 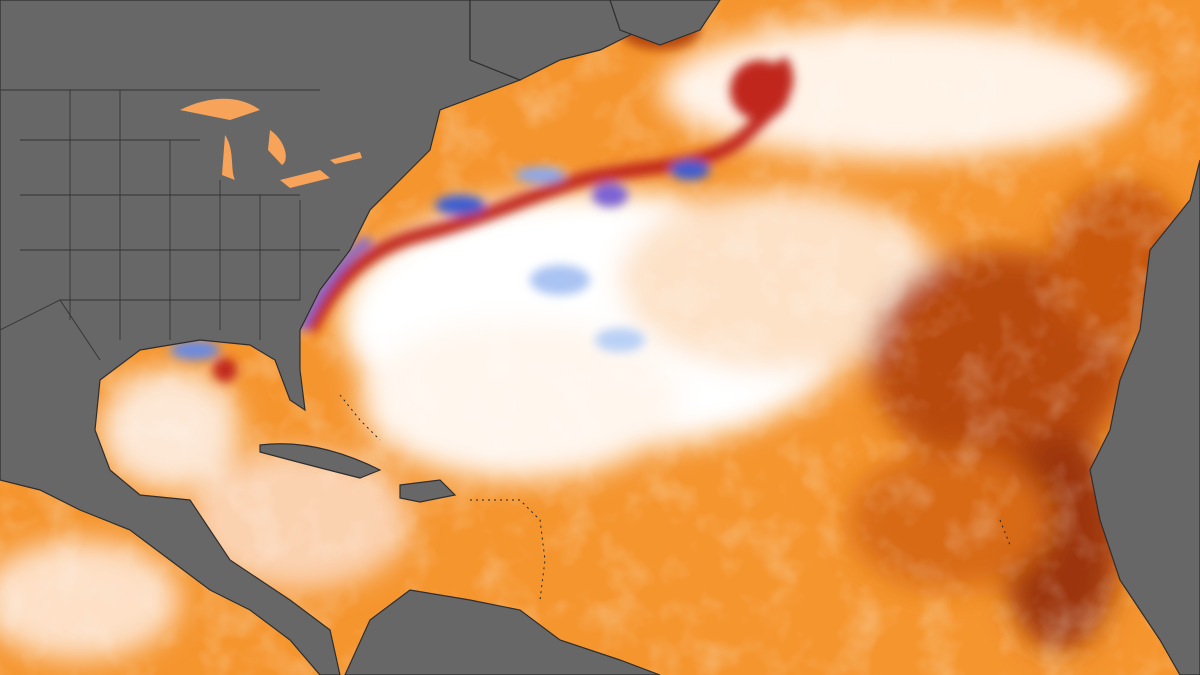 What do you see at coordinates (271, 143) in the screenshot?
I see `great-lakes` at bounding box center [271, 143].